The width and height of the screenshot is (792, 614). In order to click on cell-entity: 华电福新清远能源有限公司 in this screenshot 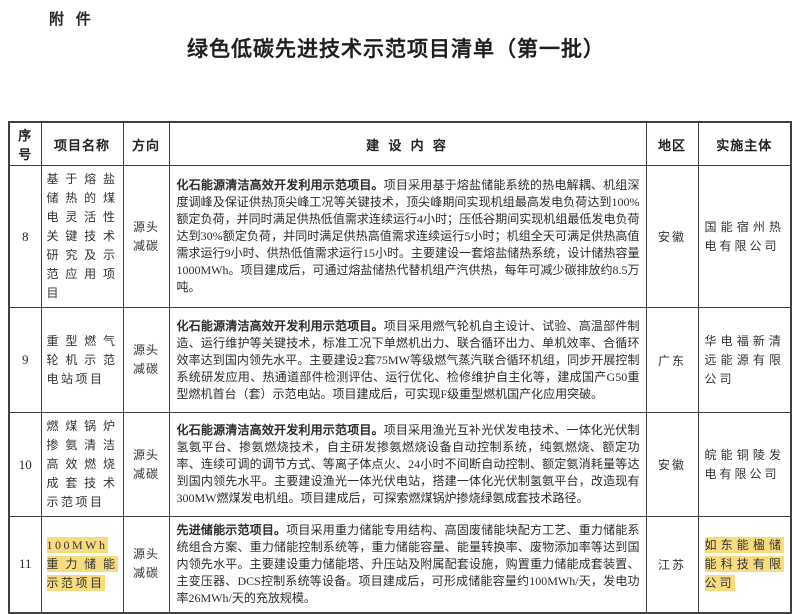, I will do `click(744, 360)`.